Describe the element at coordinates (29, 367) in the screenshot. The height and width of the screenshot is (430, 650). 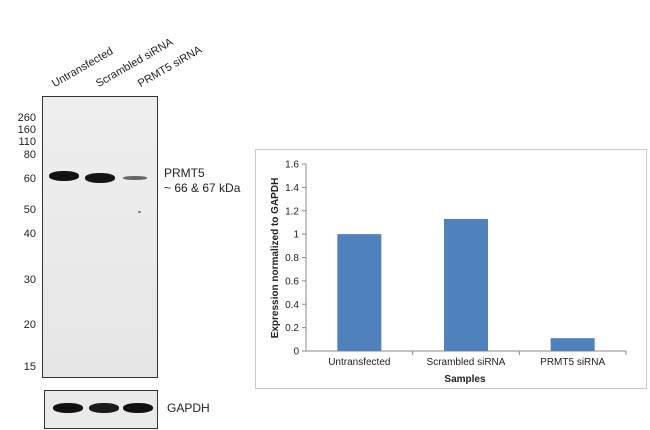
I see `mw-marker-15: 15` at that location.